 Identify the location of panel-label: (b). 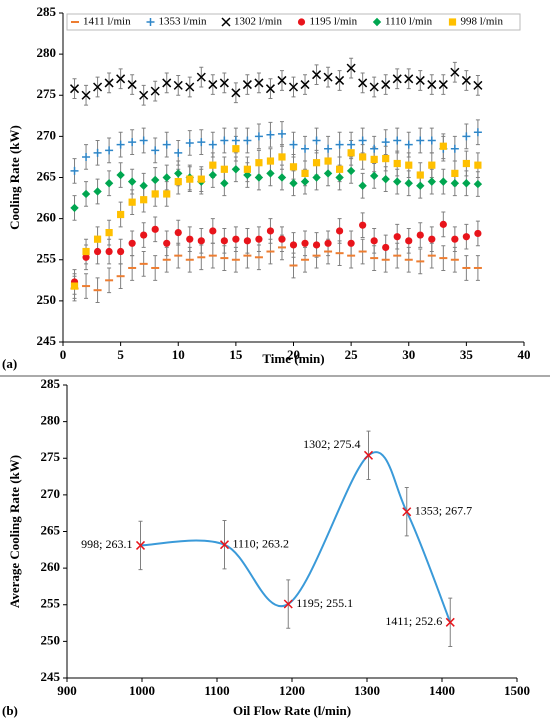
(10, 710).